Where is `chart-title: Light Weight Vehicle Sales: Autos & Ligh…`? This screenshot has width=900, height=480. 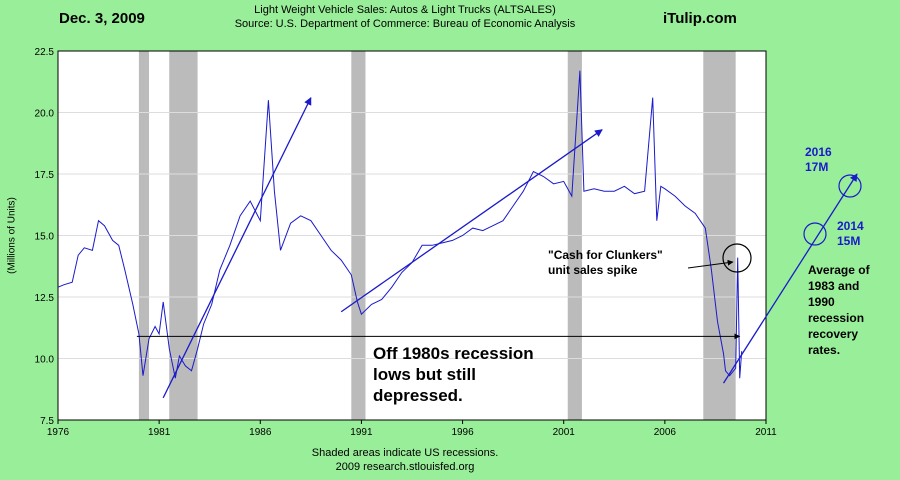
chart-title: Light Weight Vehicle Sales: Autos & Ligh… is located at coordinates (405, 10).